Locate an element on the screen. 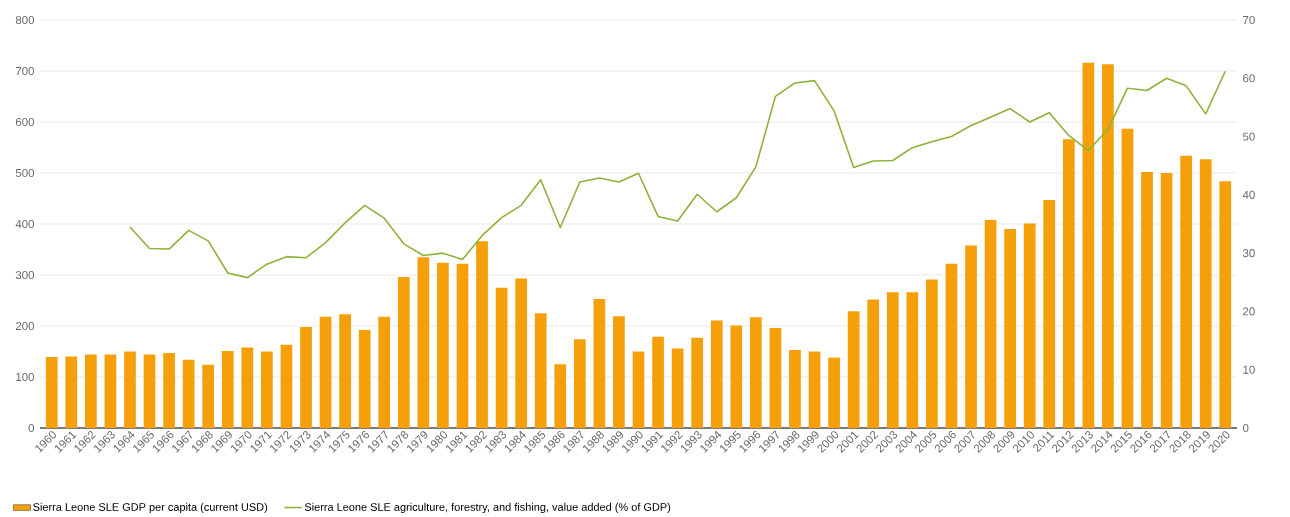  y2-tick-label: 50 is located at coordinates (1248, 136).